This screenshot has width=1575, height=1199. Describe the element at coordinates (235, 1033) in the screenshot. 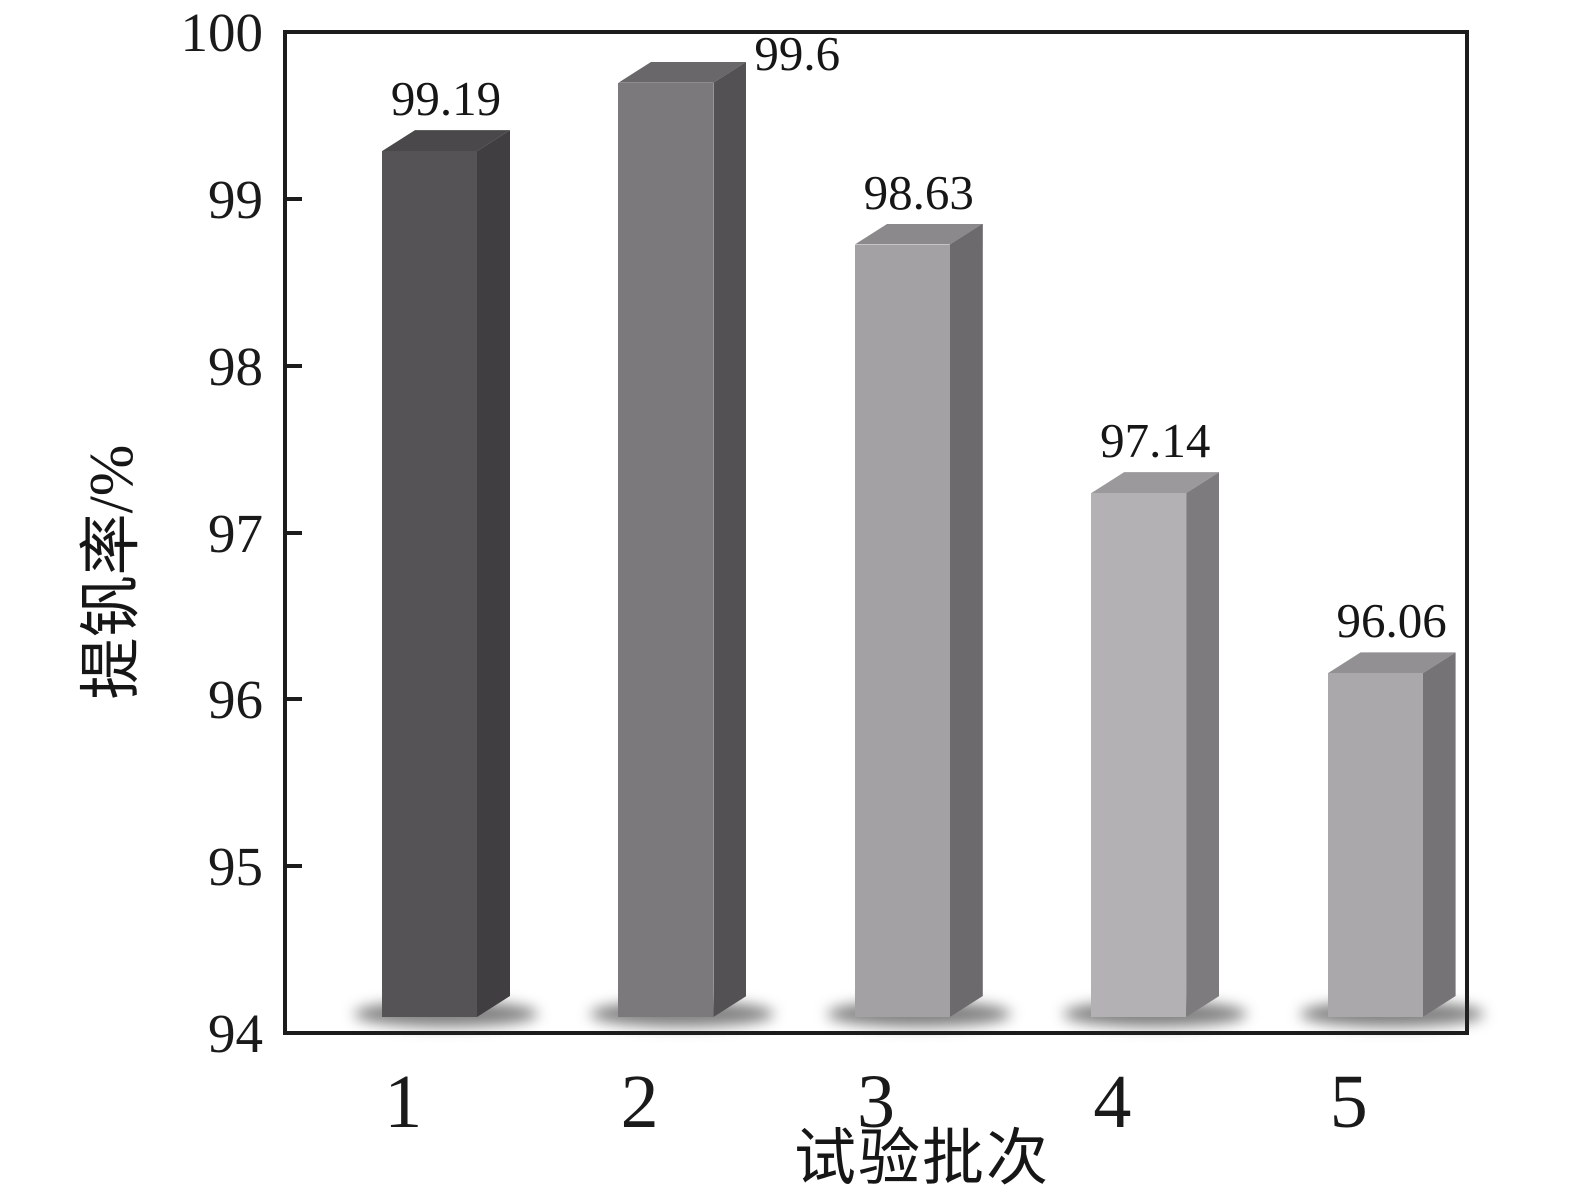

I see `y-tick-label: 94` at that location.